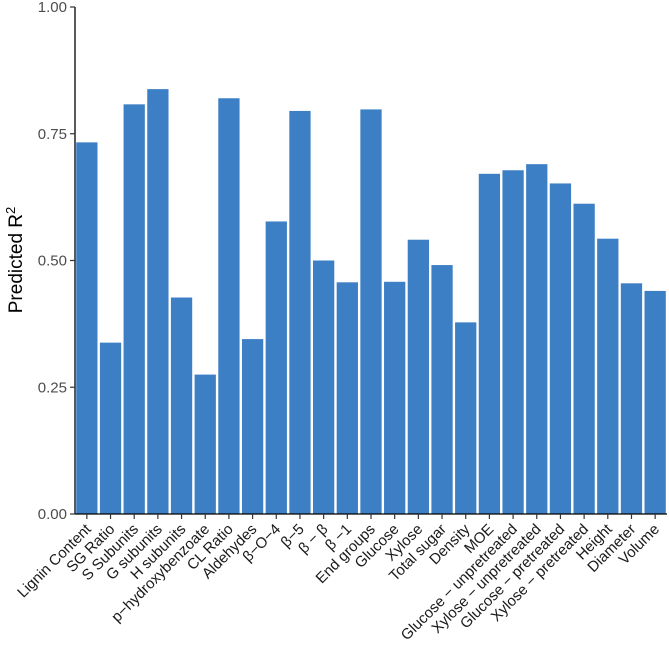 This screenshot has height=657, width=669. I want to click on y-tick-label-0: 0.00, so click(52, 514).